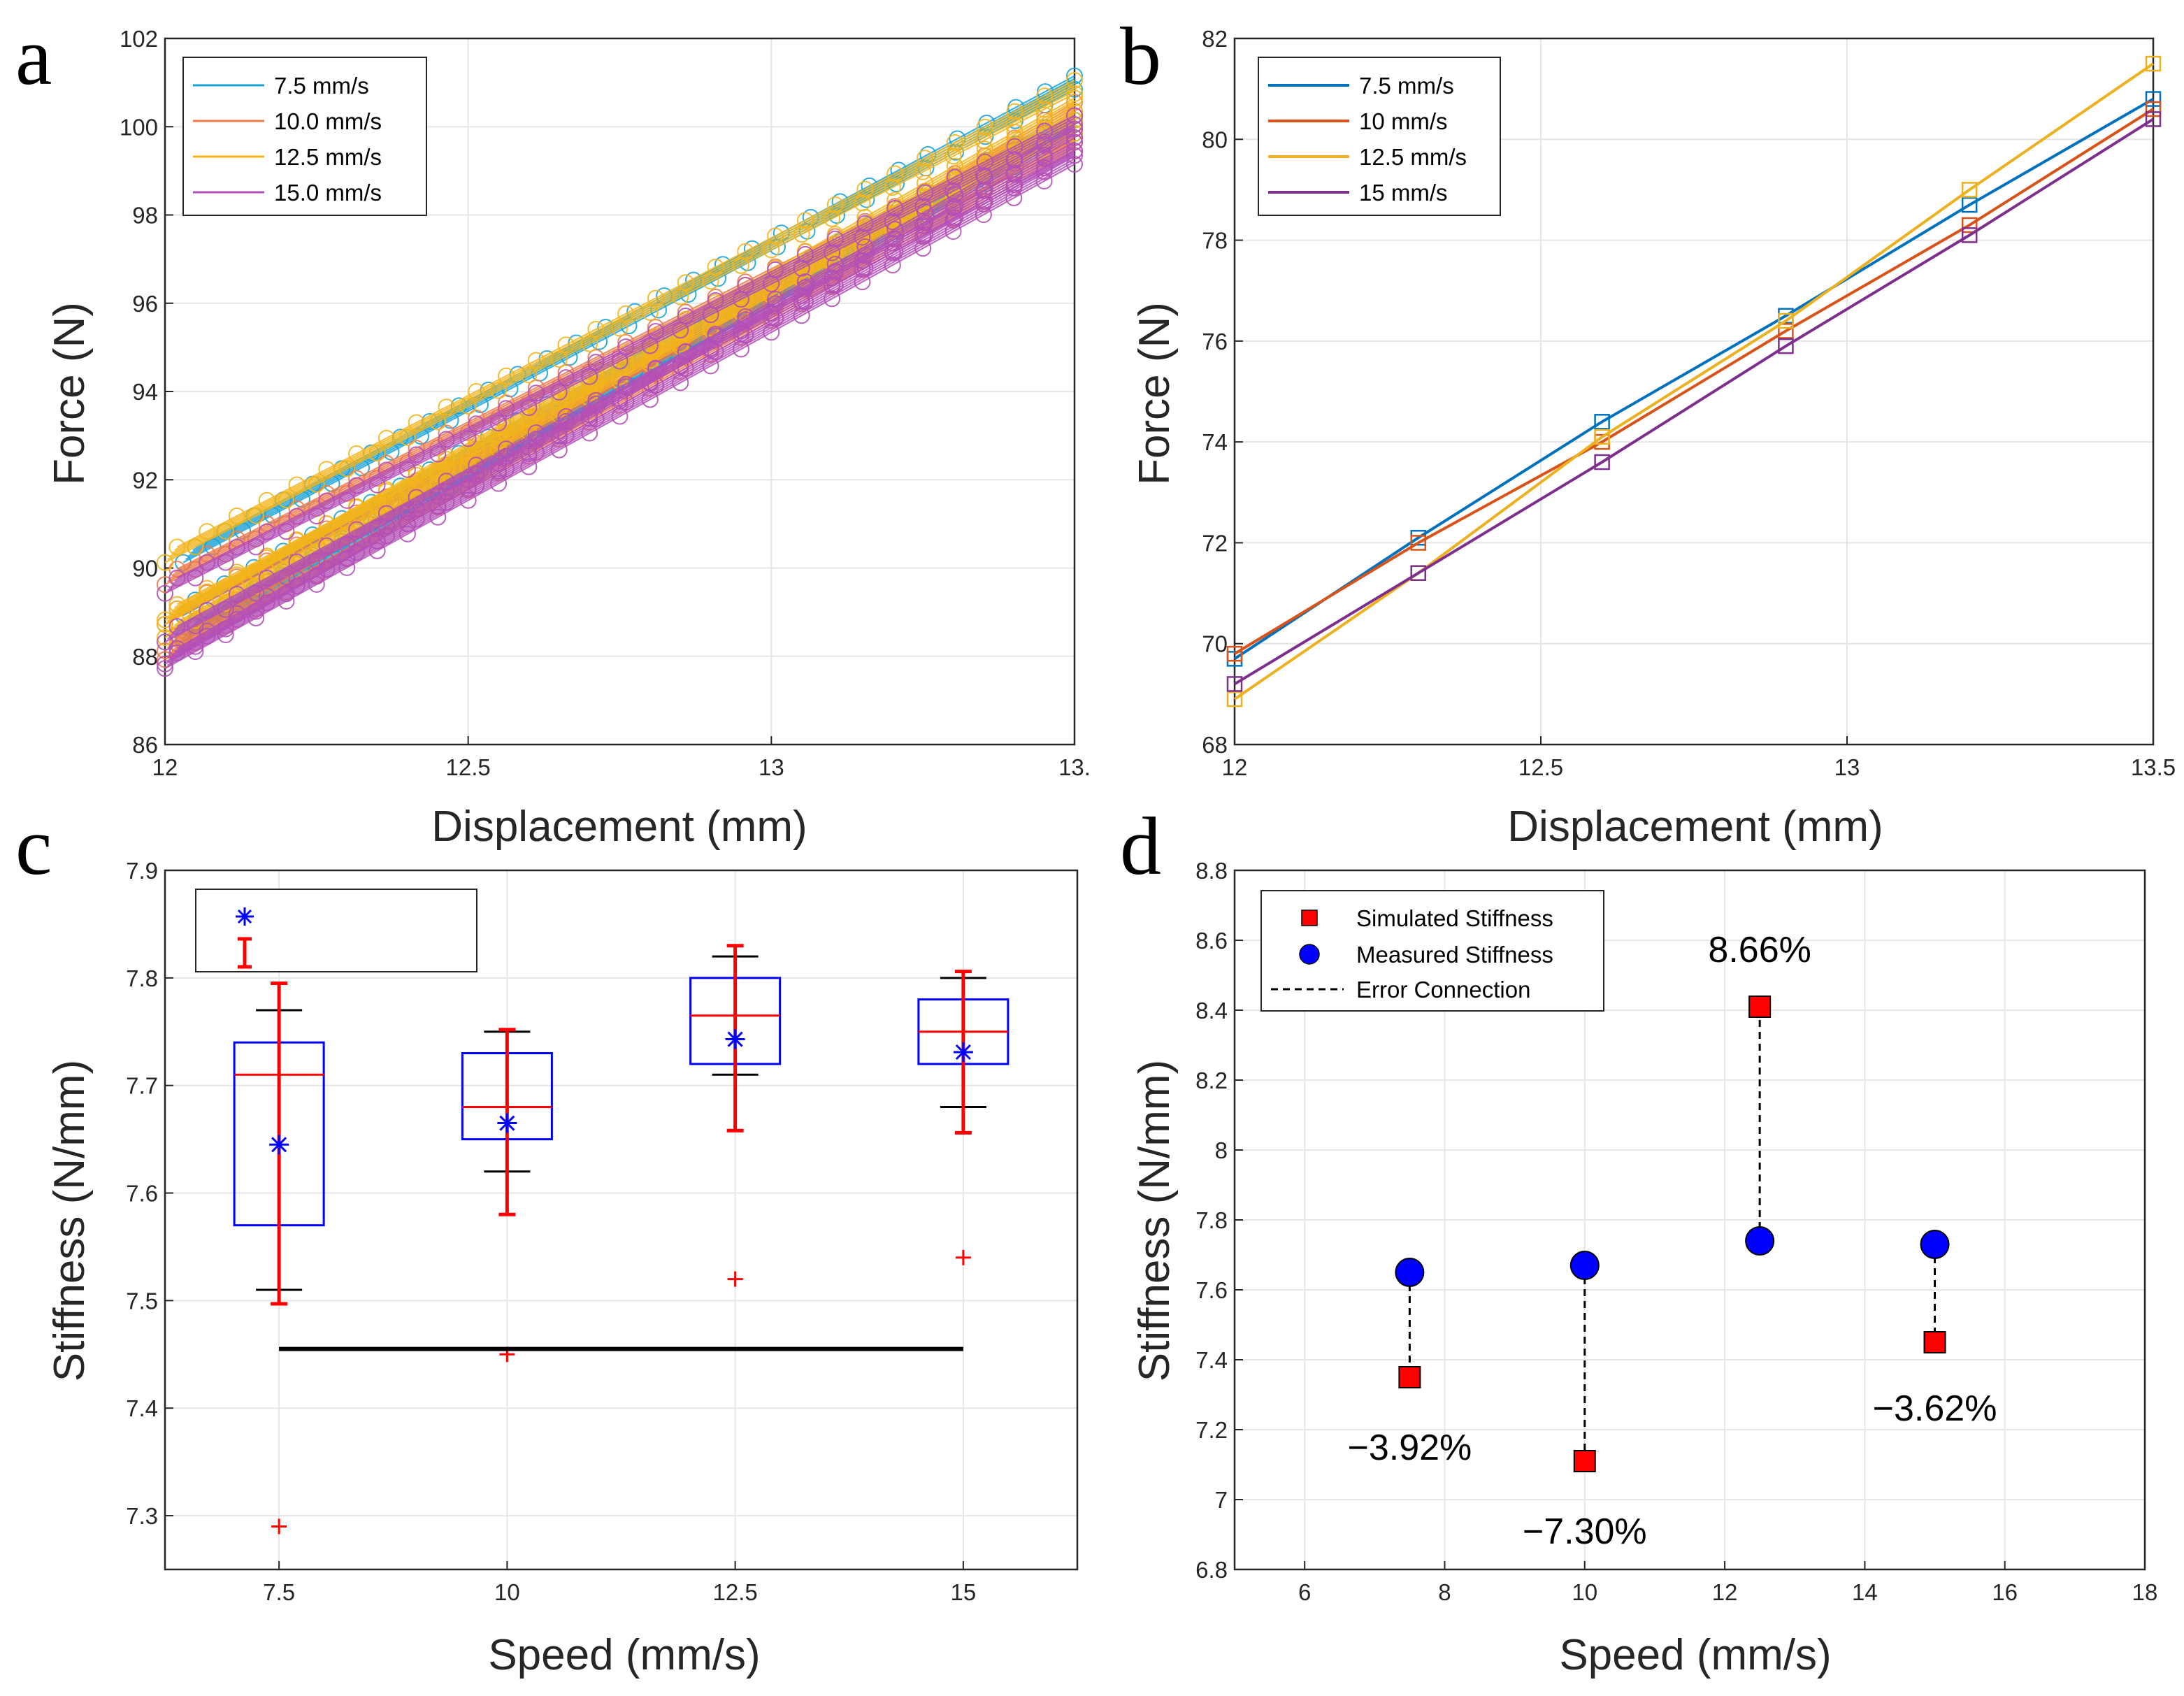 This screenshot has width=2184, height=1696. I want to click on y-tick-label: 7.4, so click(1211, 1360).